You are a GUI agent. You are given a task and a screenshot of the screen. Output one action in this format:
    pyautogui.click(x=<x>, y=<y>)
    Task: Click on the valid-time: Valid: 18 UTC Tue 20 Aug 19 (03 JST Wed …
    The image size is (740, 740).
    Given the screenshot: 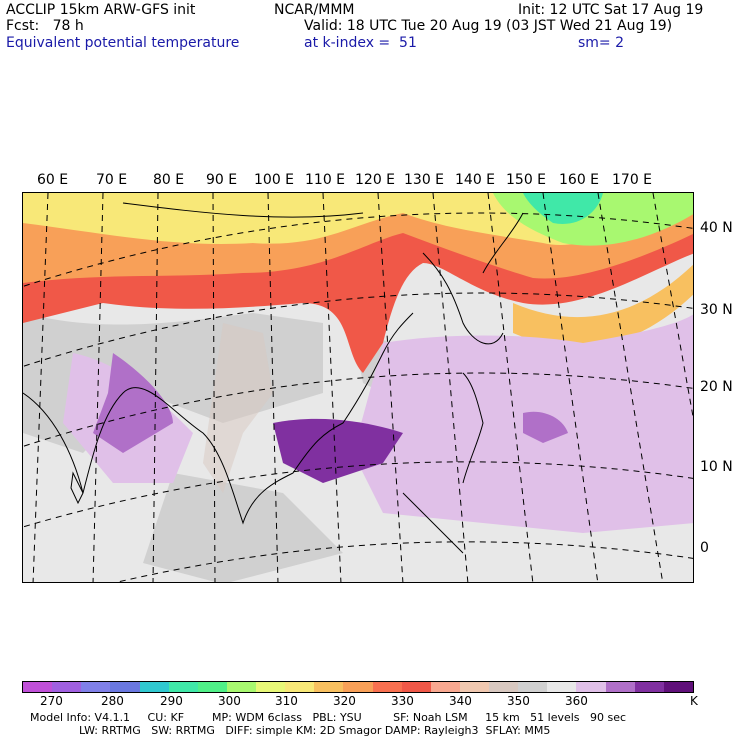 What is the action you would take?
    pyautogui.click(x=488, y=26)
    